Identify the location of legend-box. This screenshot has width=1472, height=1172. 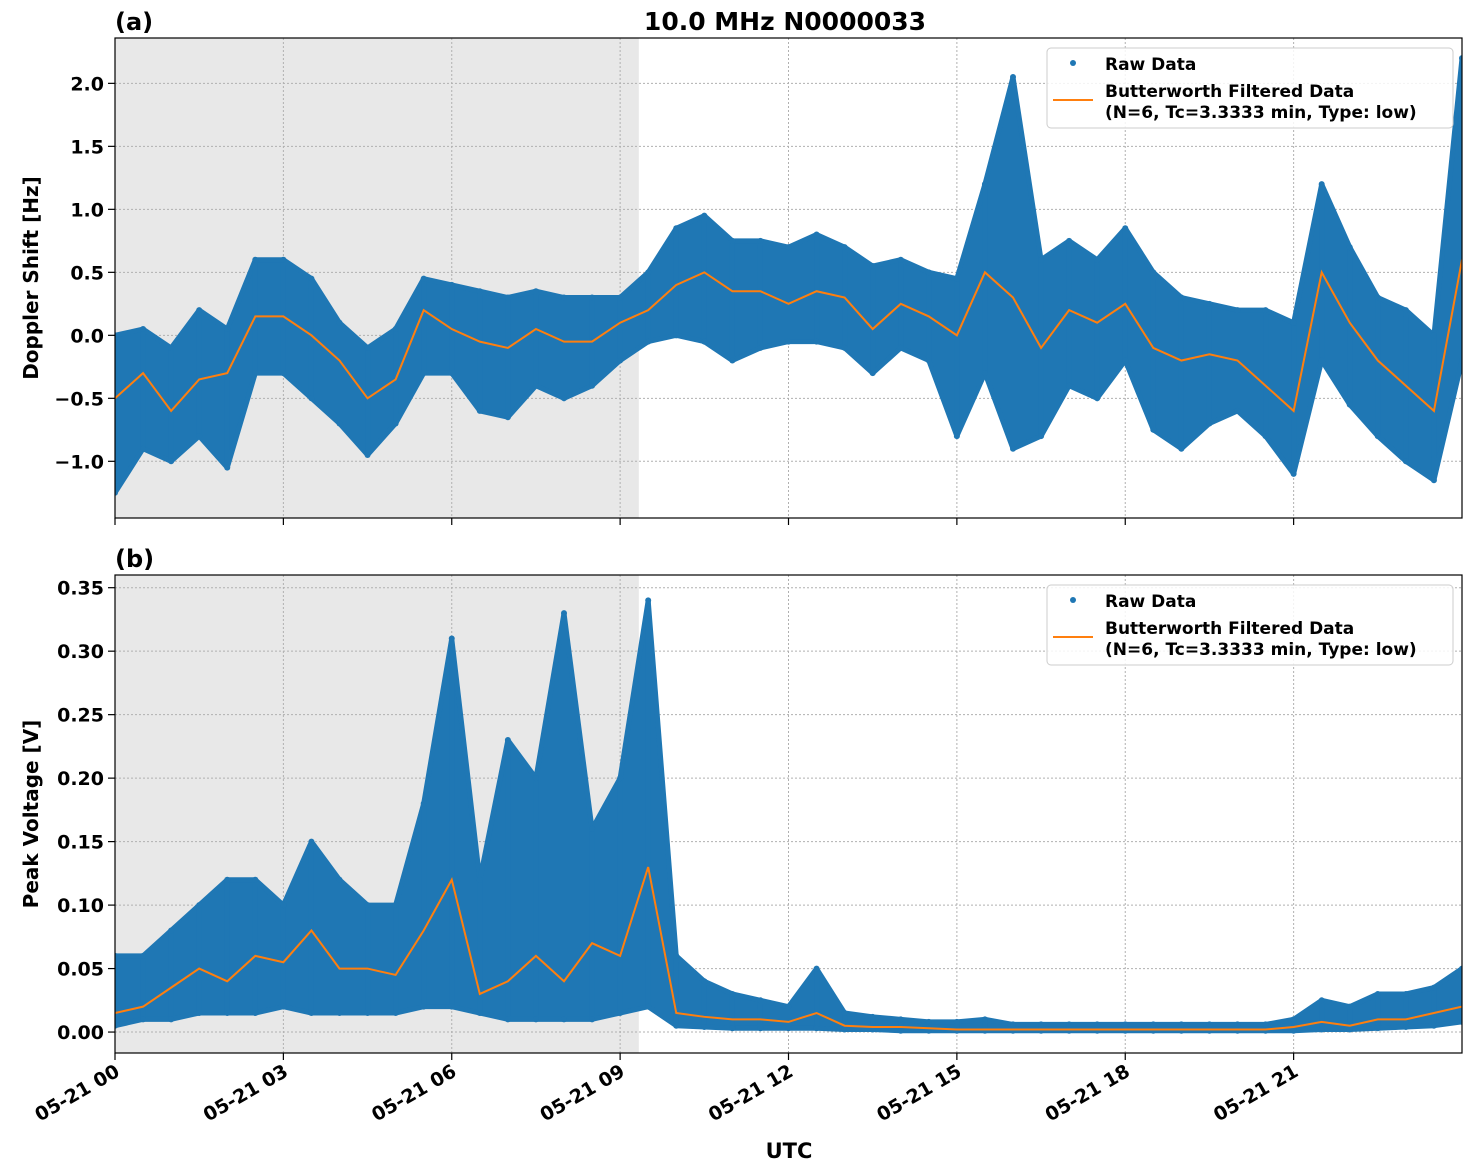
(1250, 625).